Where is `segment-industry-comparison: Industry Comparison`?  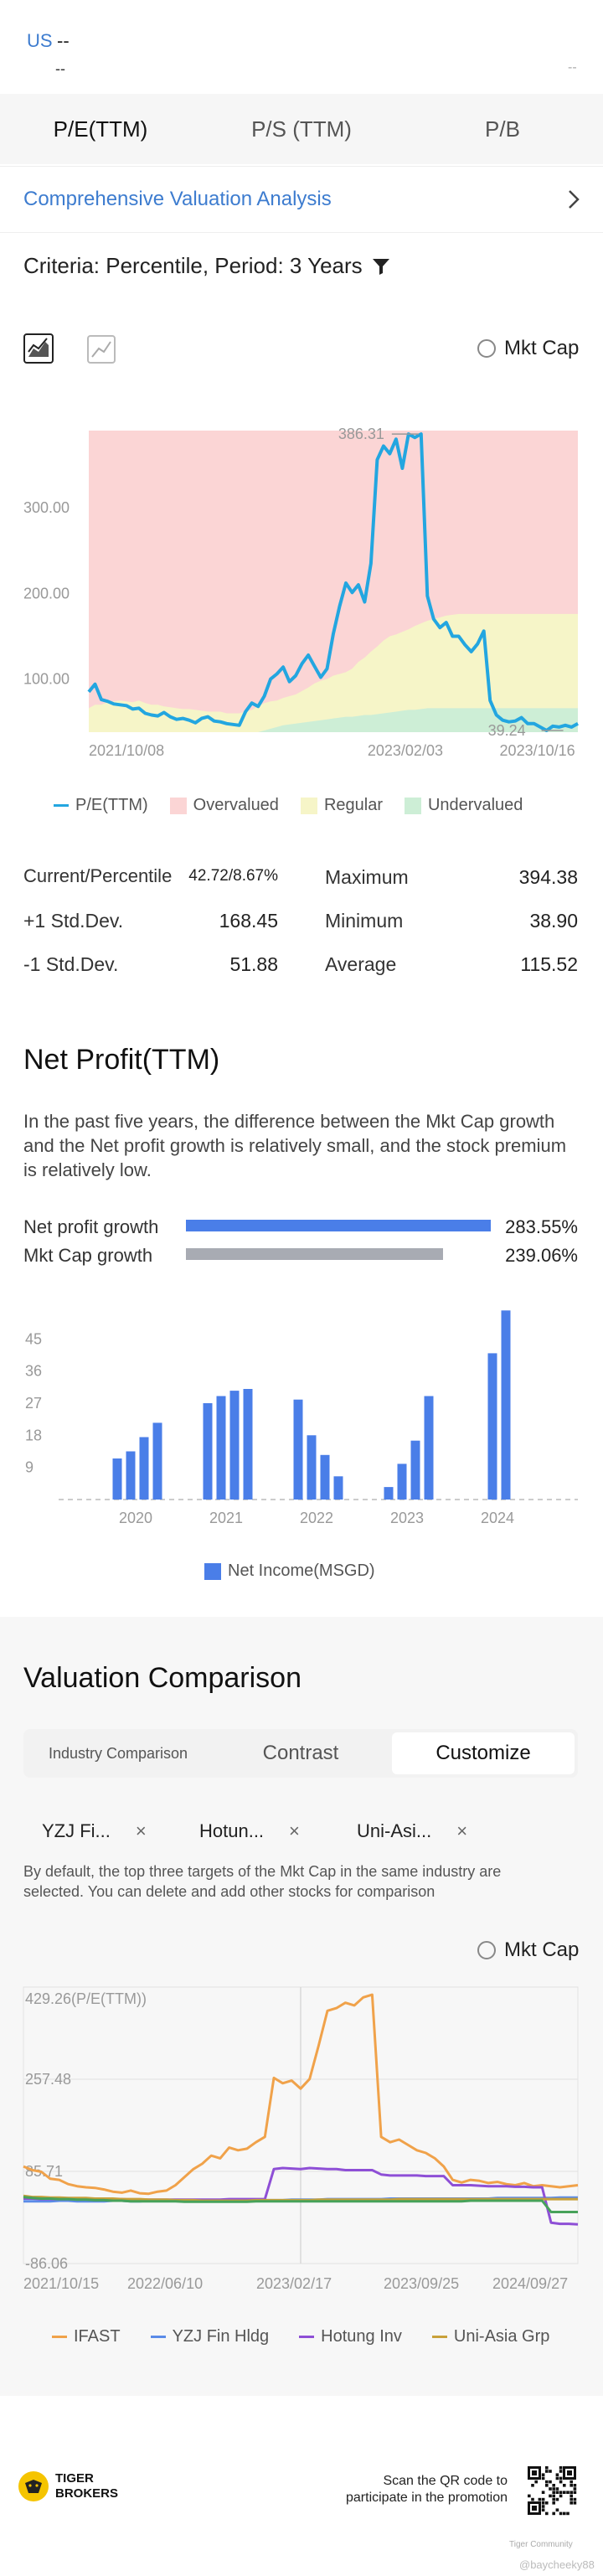
segment-industry-comparison: Industry Comparison is located at coordinates (118, 1753).